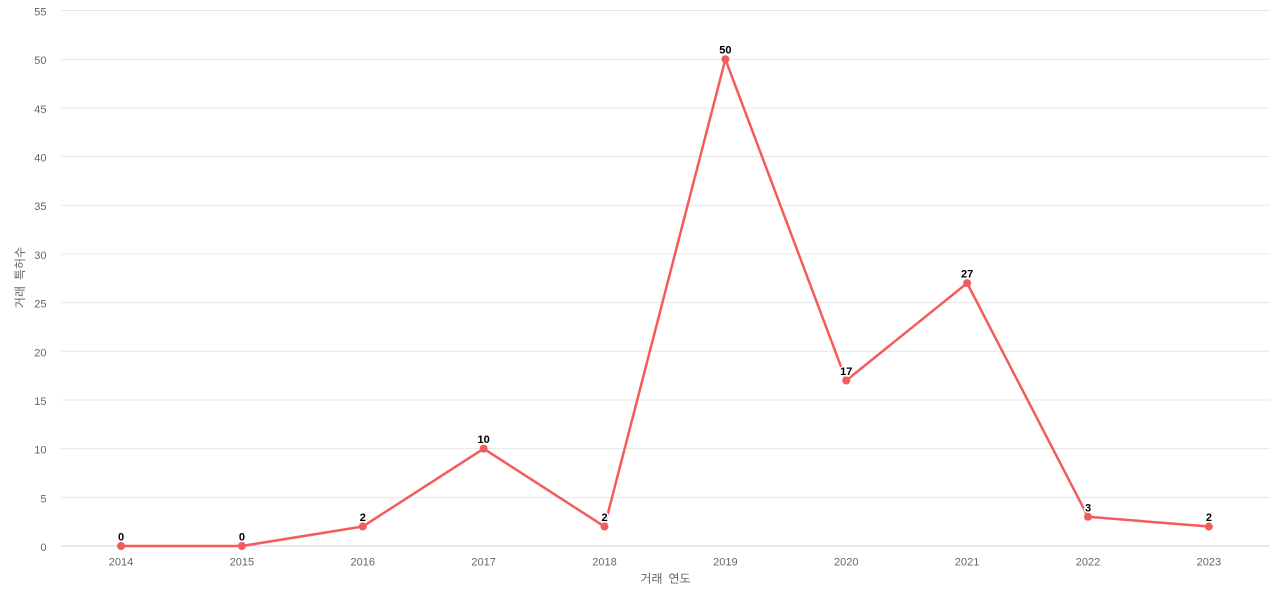  Describe the element at coordinates (40, 13) in the screenshot. I see `svg-text: 55` at that location.